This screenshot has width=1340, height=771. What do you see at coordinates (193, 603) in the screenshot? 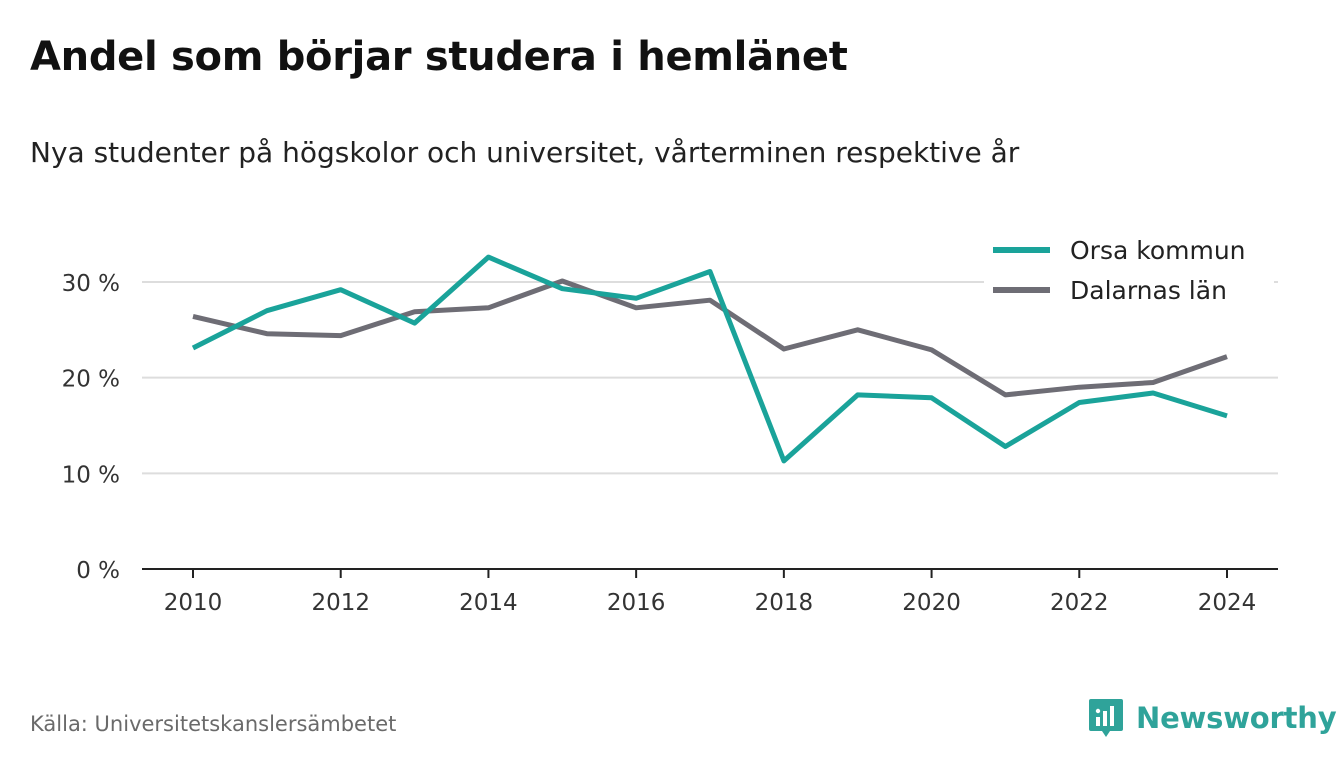
I see `x-tick-label: 2010` at bounding box center [193, 603].